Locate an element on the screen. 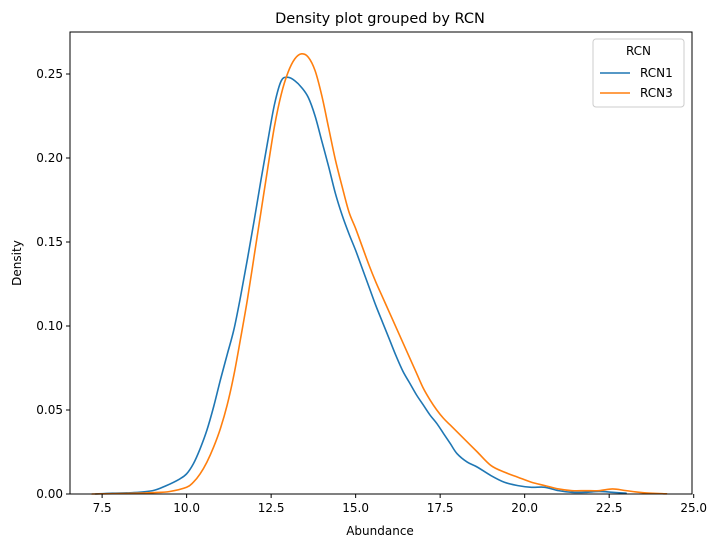 The height and width of the screenshot is (547, 713). x-tick-label: 10.0 is located at coordinates (186, 508).